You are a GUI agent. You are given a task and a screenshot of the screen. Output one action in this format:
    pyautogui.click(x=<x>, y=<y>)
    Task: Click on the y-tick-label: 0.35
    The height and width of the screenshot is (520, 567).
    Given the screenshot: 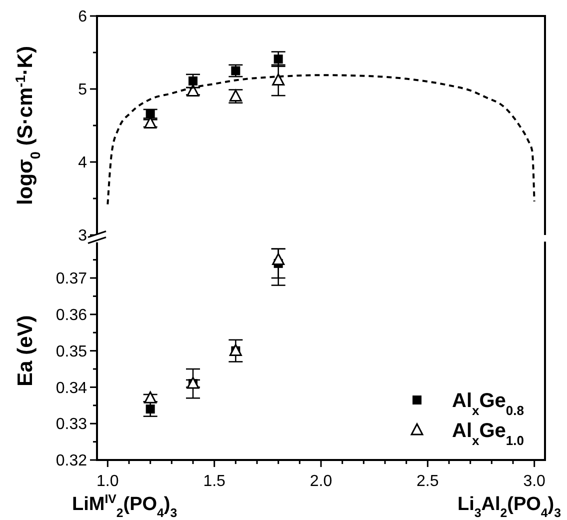 What is the action you would take?
    pyautogui.click(x=72, y=351)
    